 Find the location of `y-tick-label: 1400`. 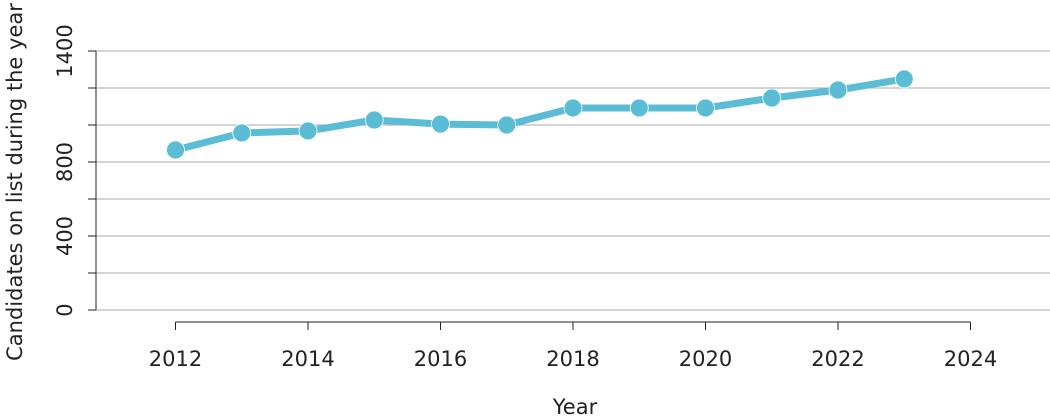

y-tick-label: 1400 is located at coordinates (65, 50).